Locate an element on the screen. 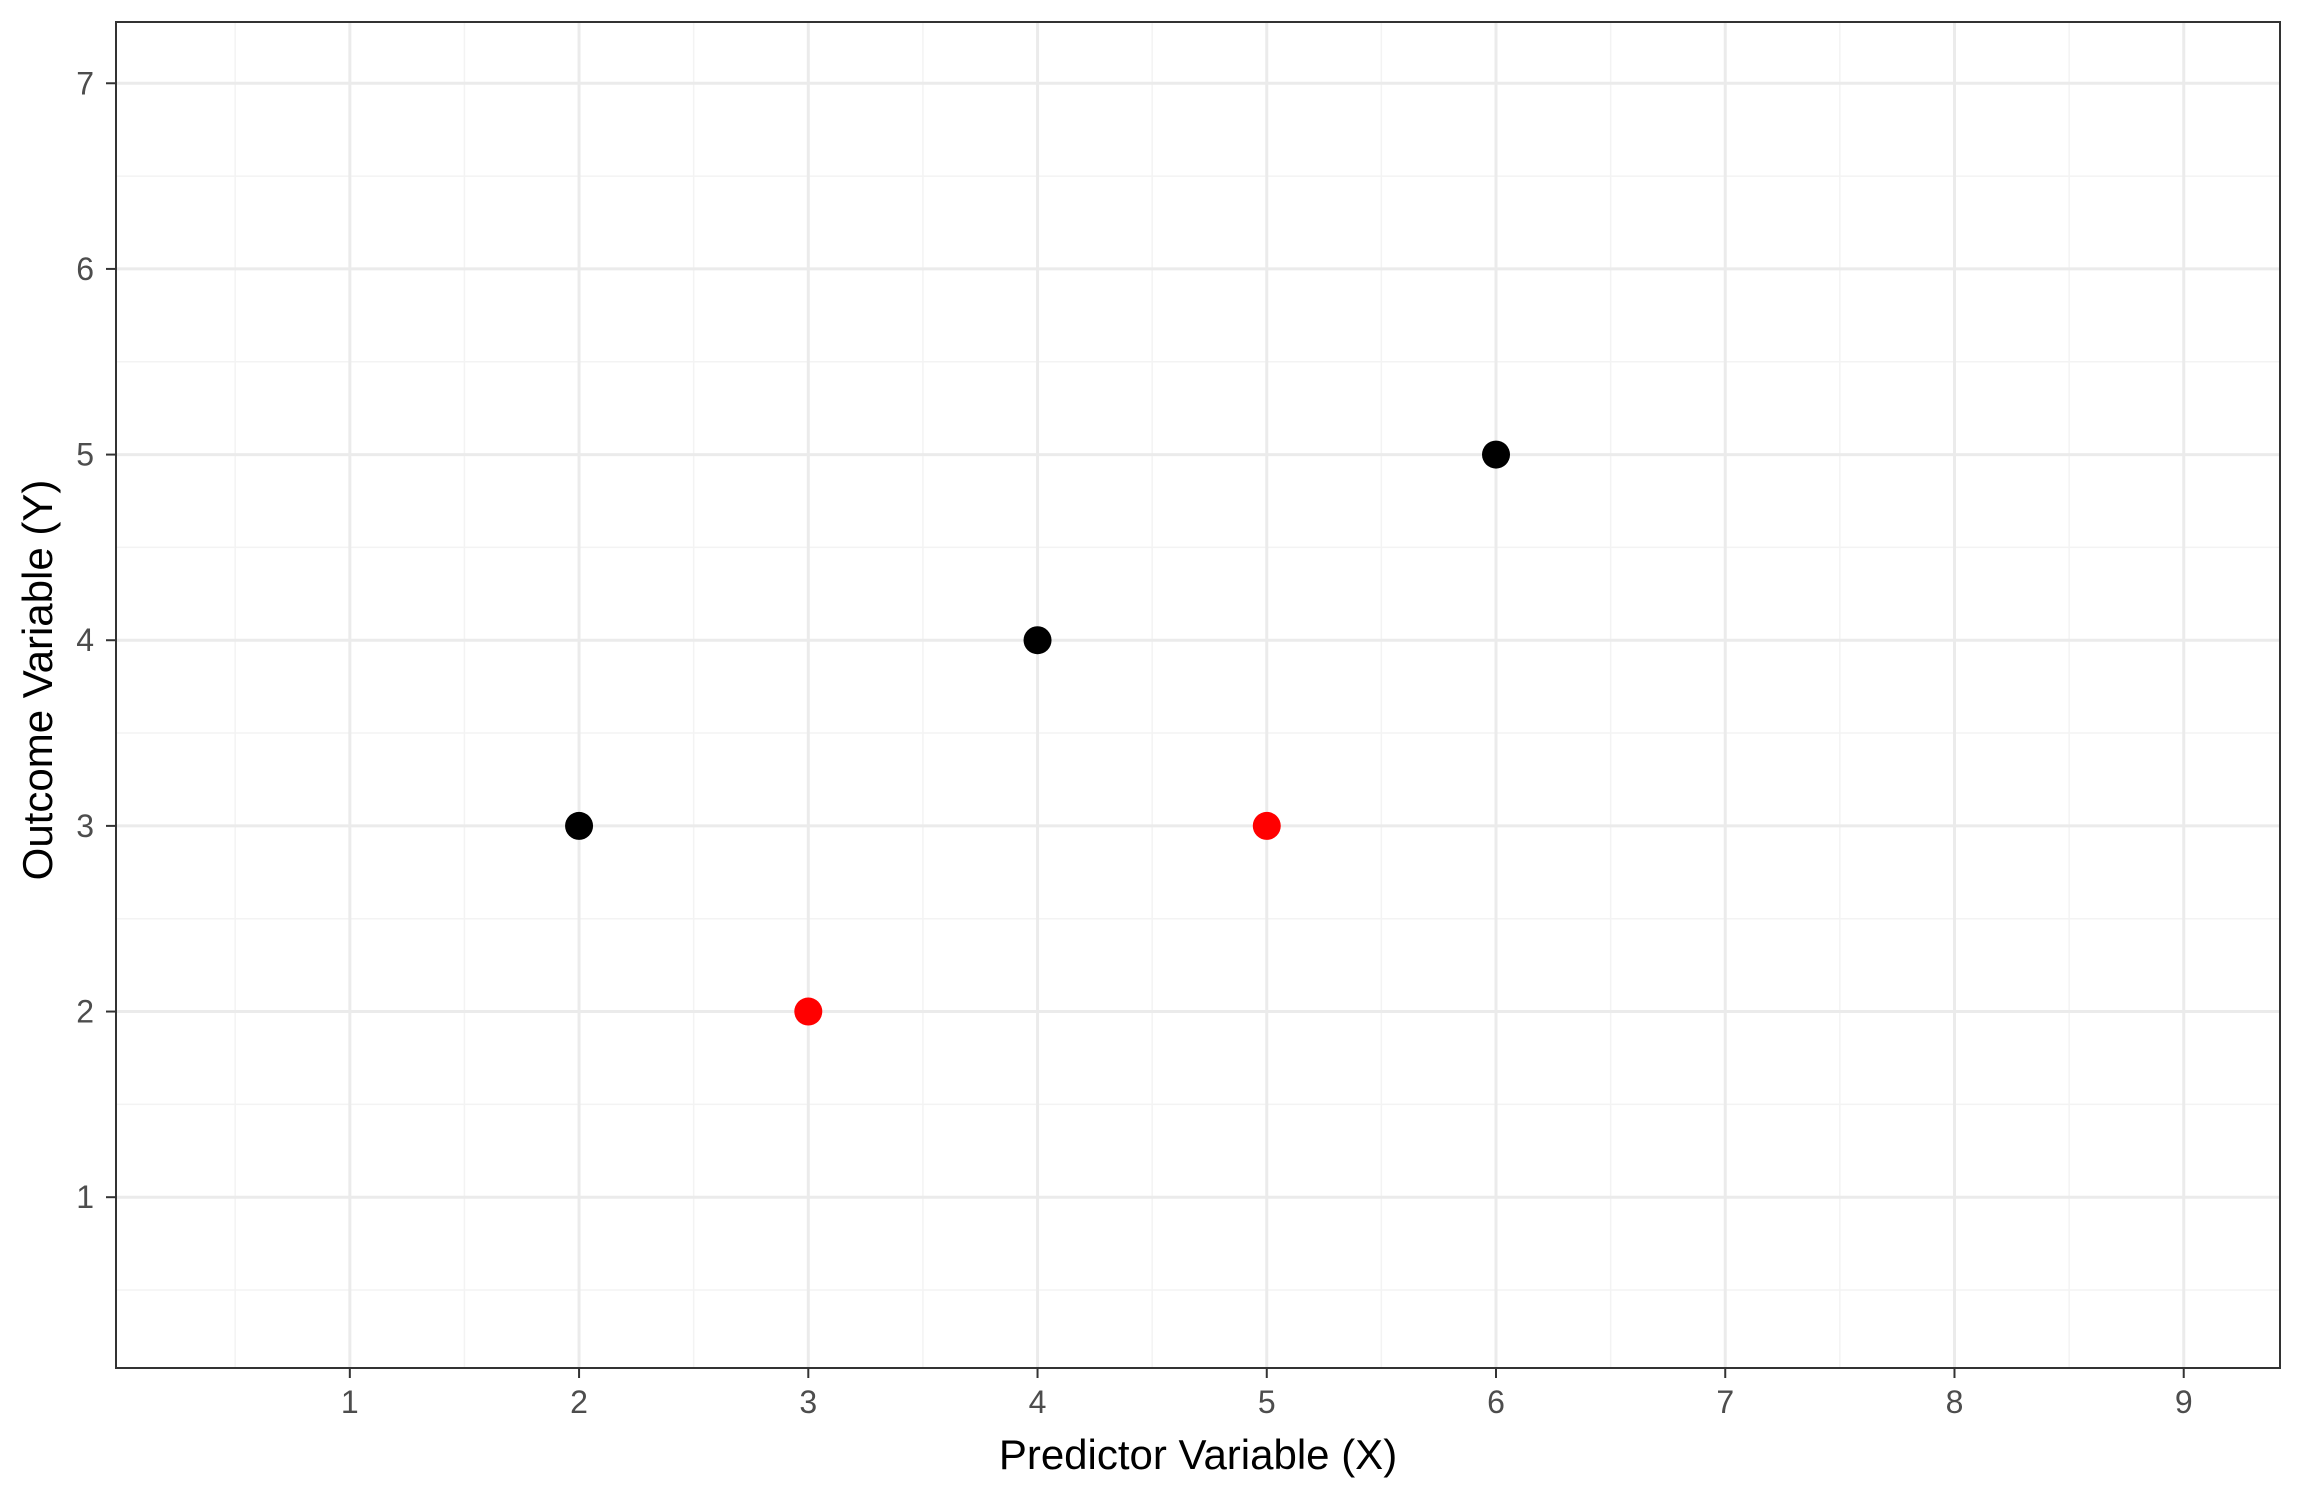 Image resolution: width=2304 pixels, height=1497 pixels. y-tick-label: 4 is located at coordinates (85, 640).